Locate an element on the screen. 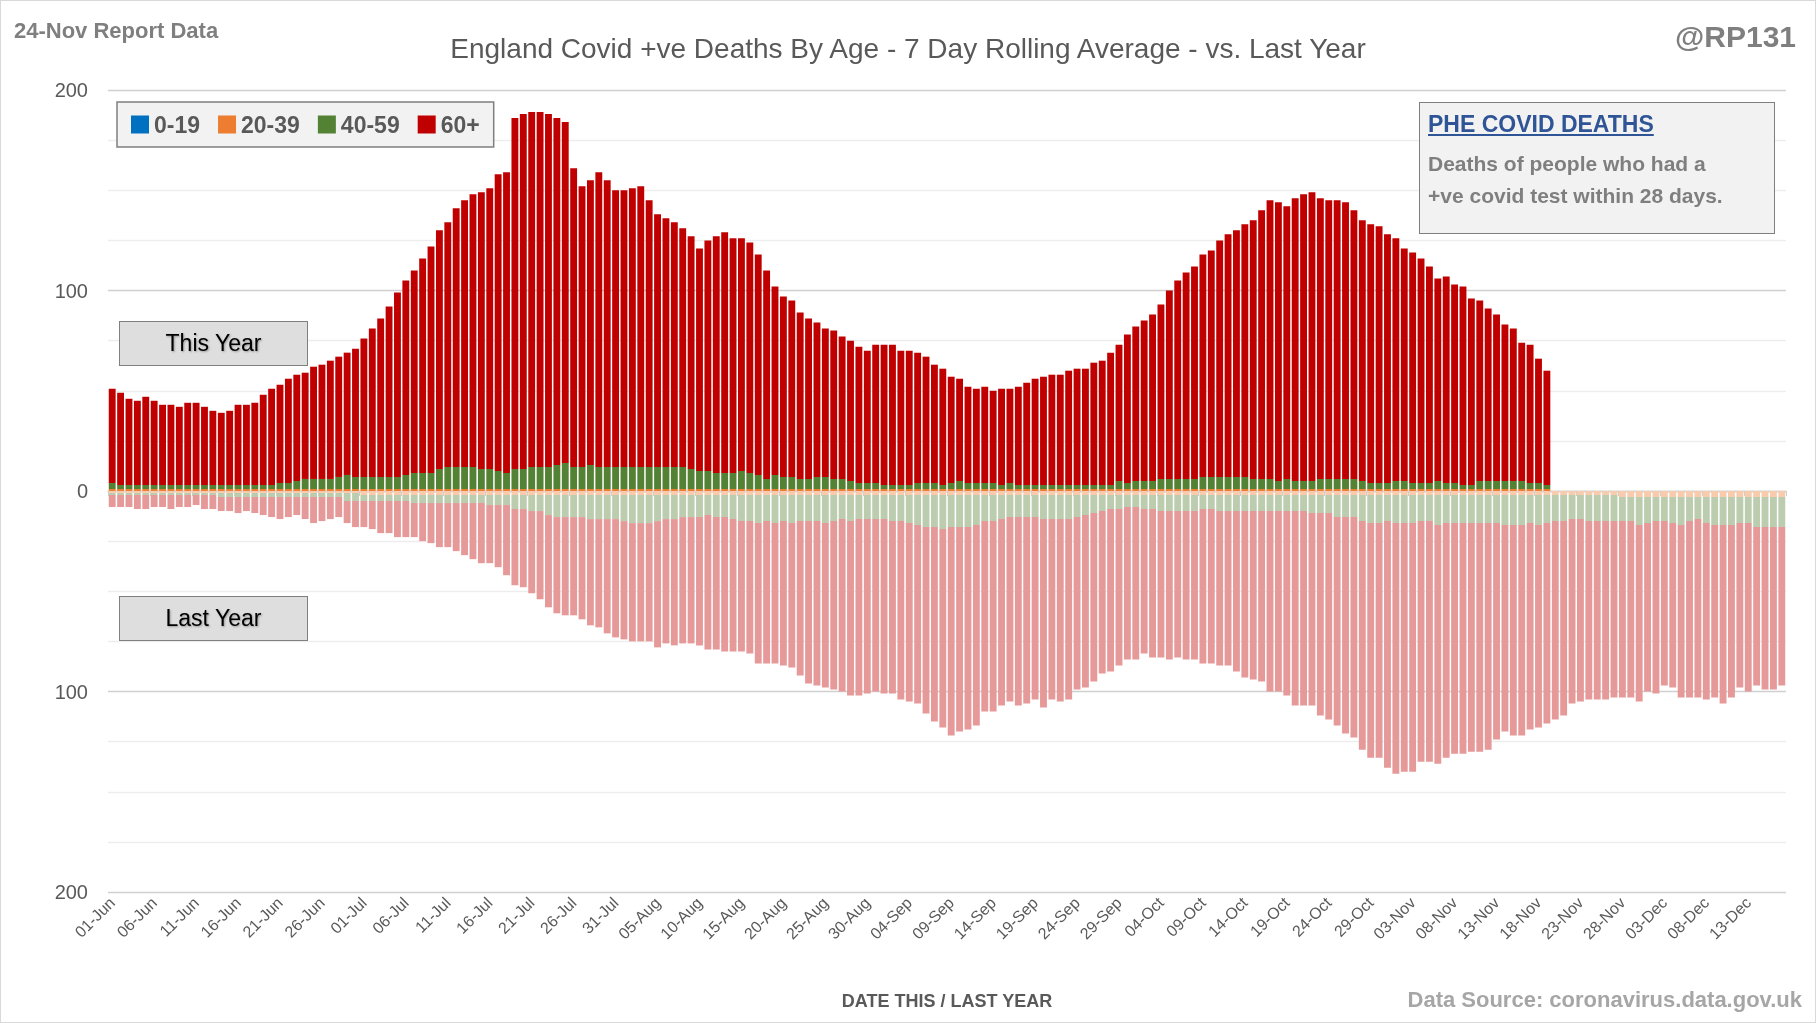  text: 24-Nov Report Data is located at coordinates (116, 31).